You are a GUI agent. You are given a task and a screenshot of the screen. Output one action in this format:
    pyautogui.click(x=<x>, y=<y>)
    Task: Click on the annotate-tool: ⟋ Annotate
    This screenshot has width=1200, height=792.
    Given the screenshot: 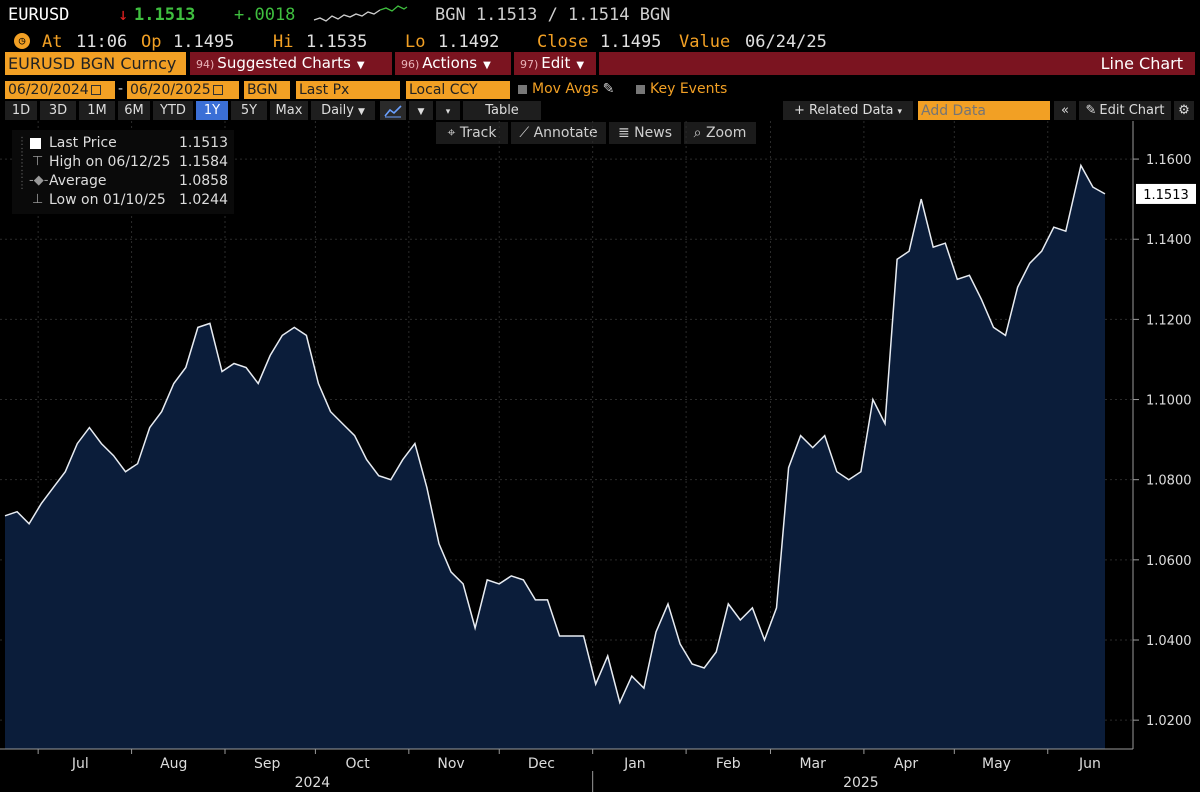 What is the action you would take?
    pyautogui.click(x=558, y=133)
    